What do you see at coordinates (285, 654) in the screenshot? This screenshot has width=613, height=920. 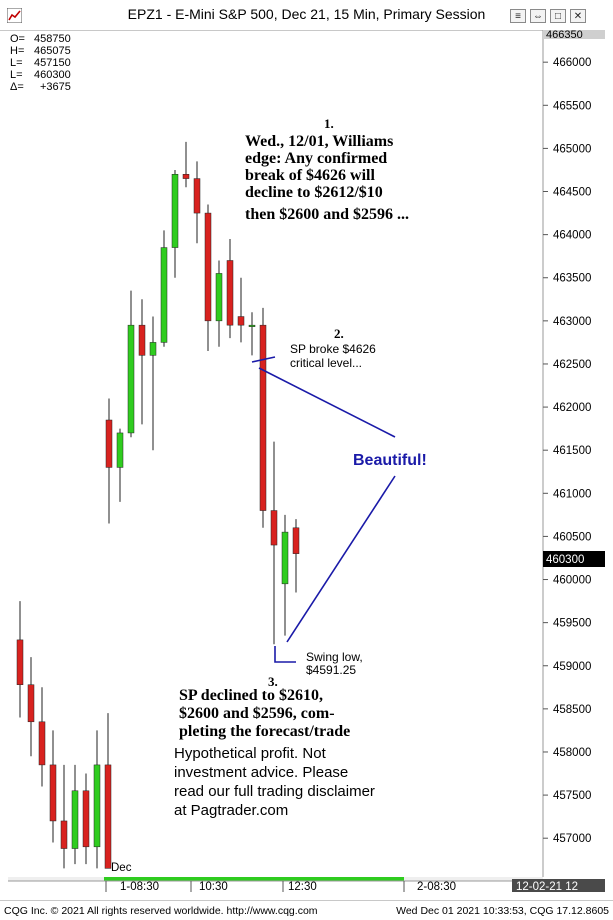 I see `swing-low-pointer` at bounding box center [285, 654].